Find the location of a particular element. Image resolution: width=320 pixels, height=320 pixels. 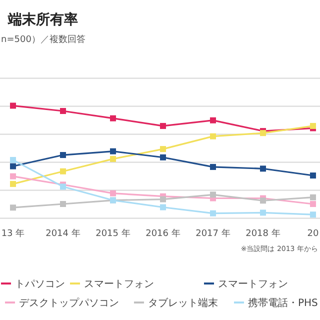

x-tick-label: 2014 年 is located at coordinates (63, 233).